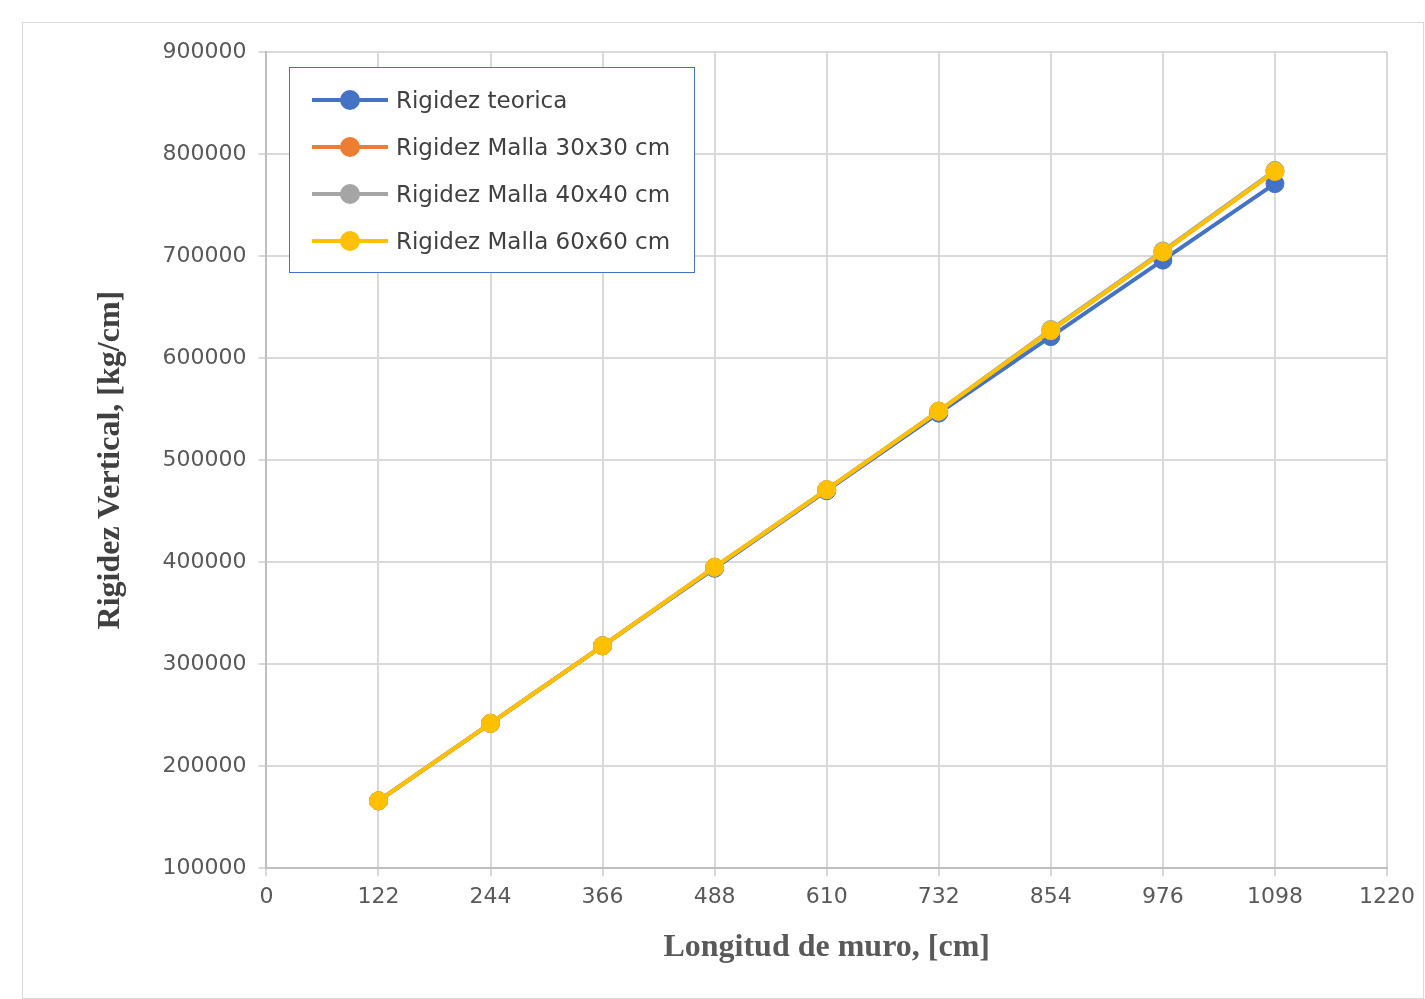 The image size is (1425, 999). I want to click on x-tick-label: 976, so click(1162, 896).